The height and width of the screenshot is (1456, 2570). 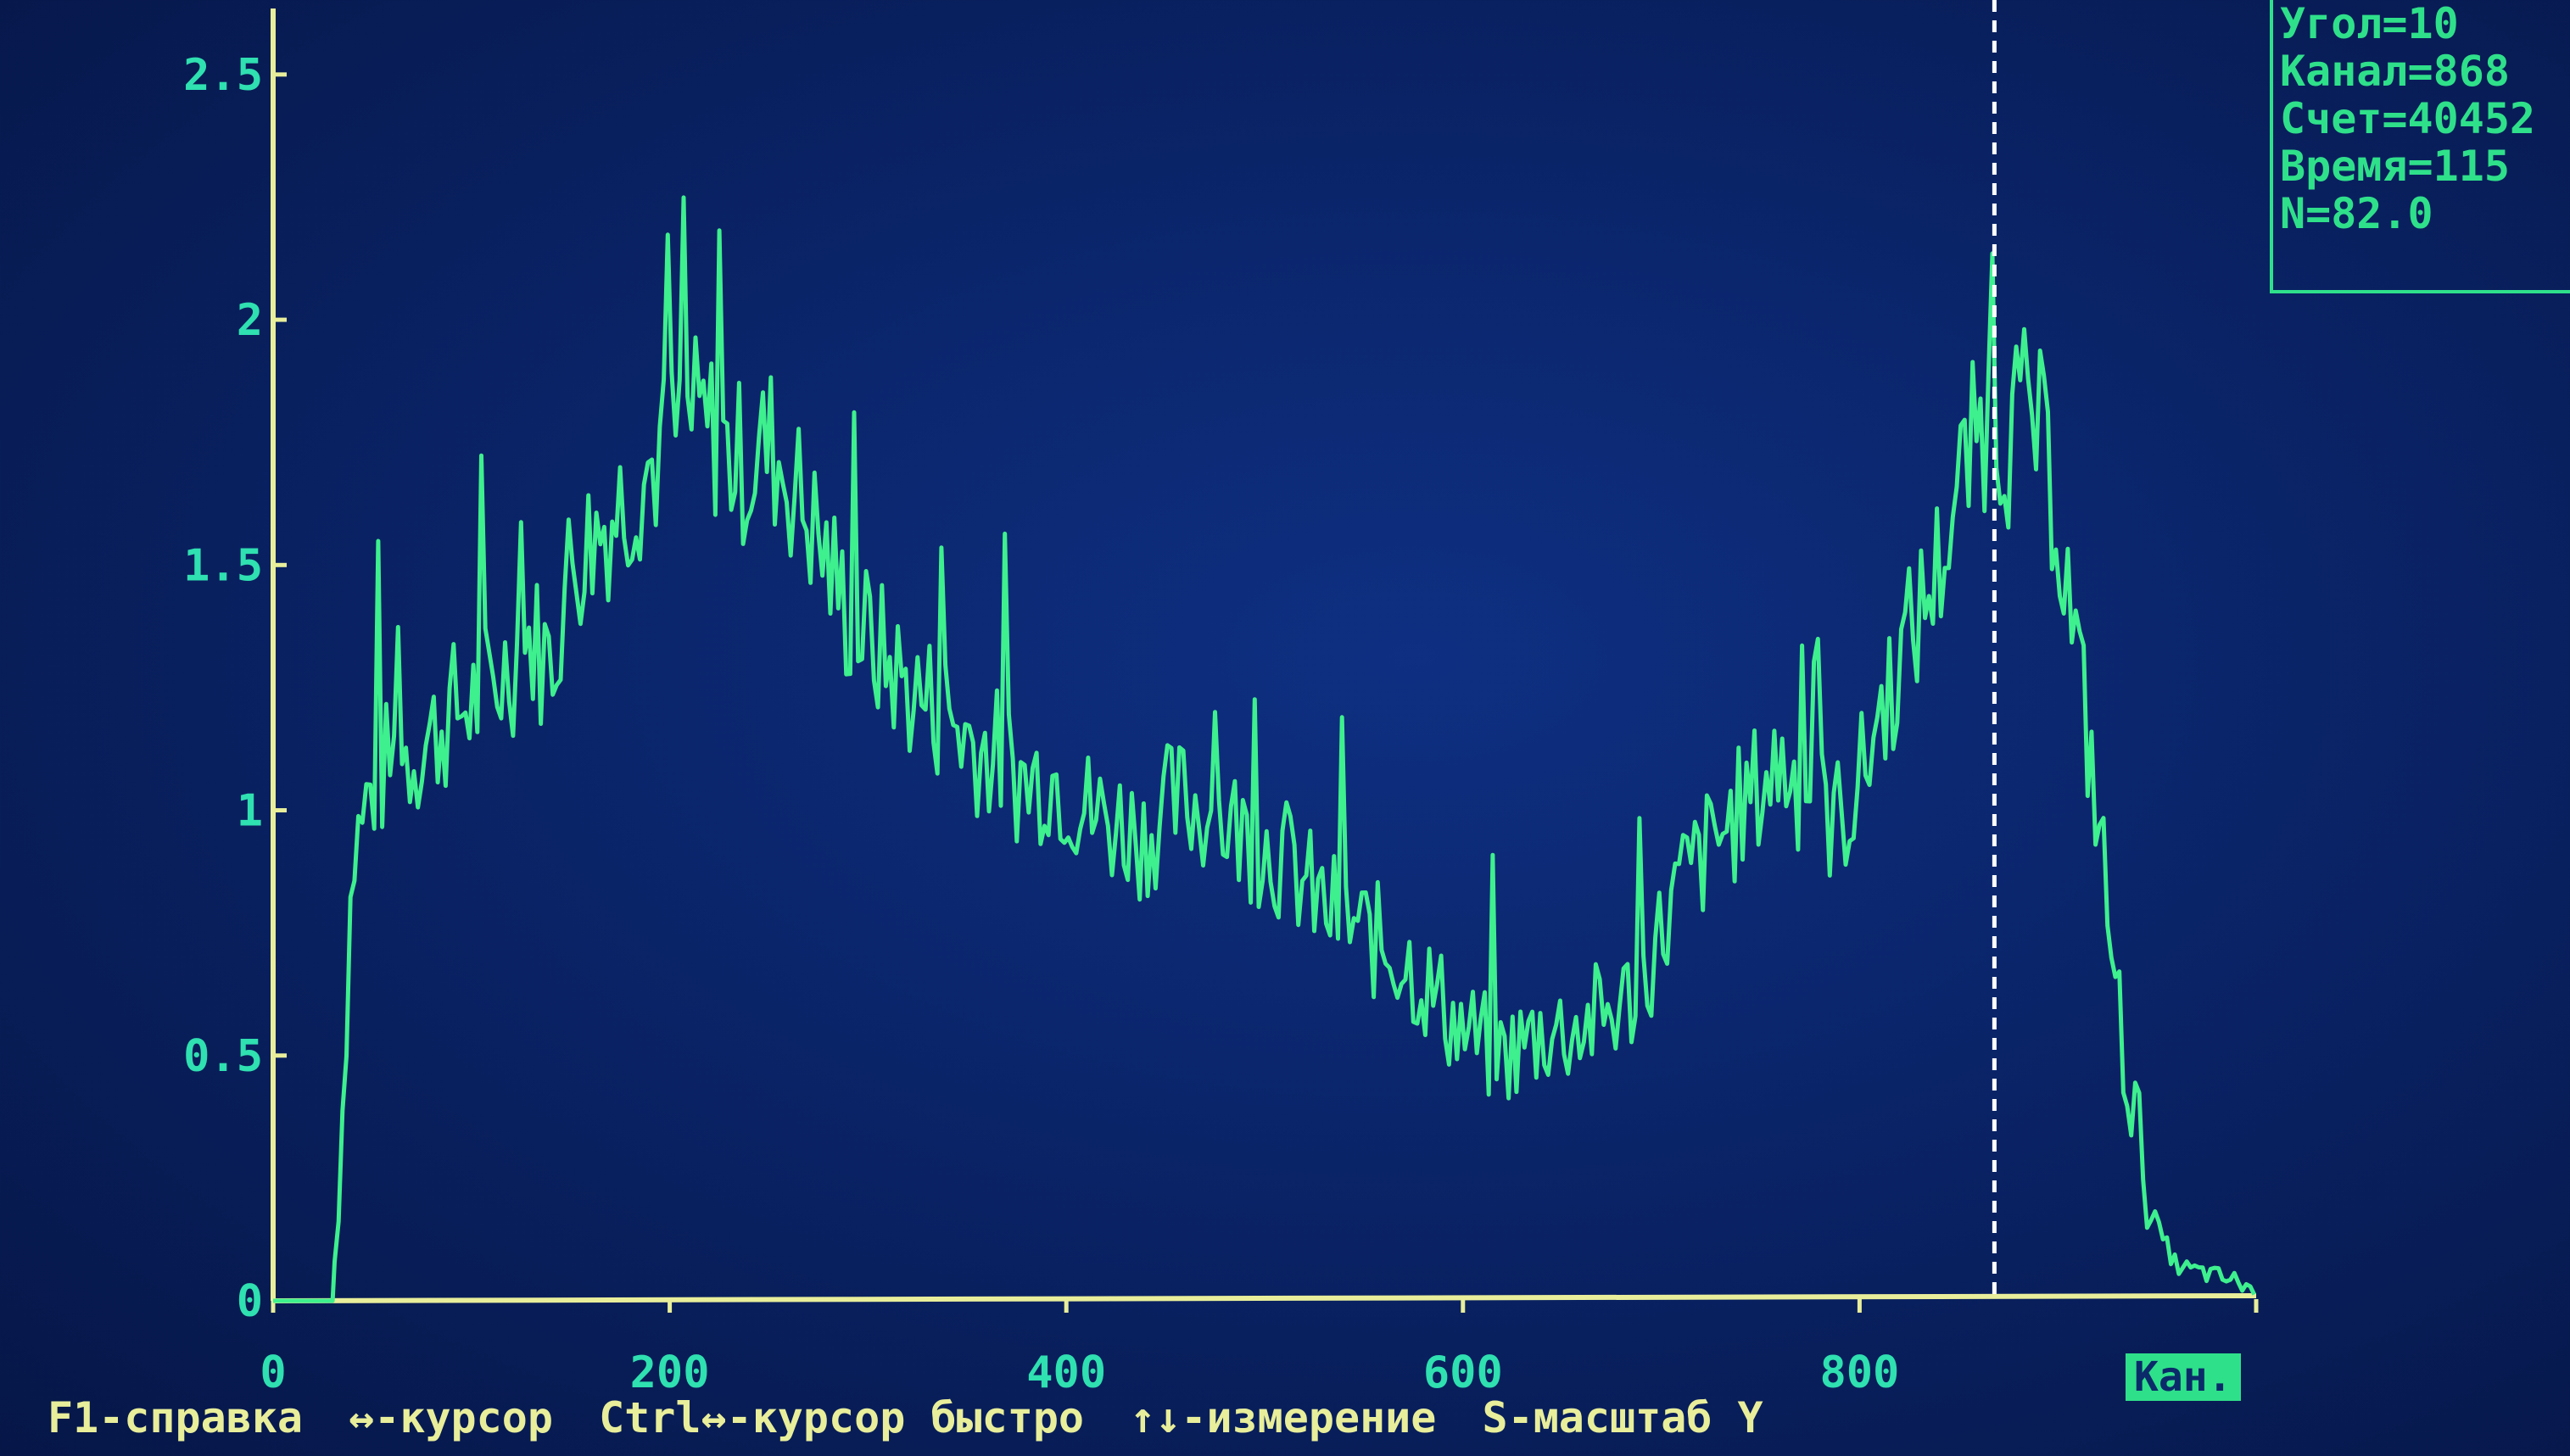 What do you see at coordinates (2357, 213) in the screenshot?
I see `n-readout: N=82.0` at bounding box center [2357, 213].